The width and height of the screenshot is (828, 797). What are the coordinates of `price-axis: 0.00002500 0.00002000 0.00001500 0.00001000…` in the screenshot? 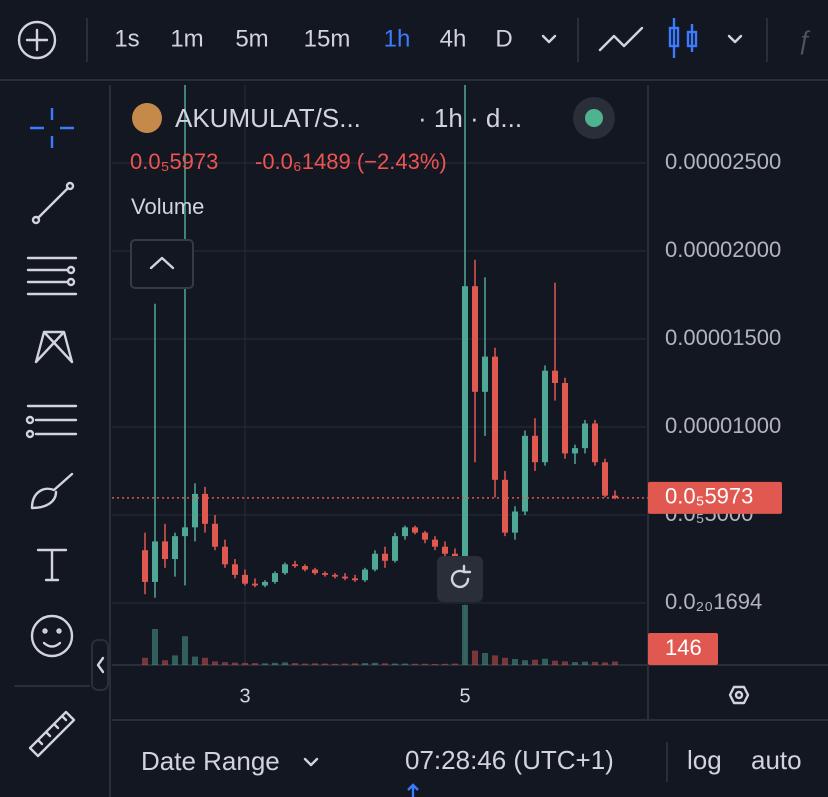 It's located at (723, 381).